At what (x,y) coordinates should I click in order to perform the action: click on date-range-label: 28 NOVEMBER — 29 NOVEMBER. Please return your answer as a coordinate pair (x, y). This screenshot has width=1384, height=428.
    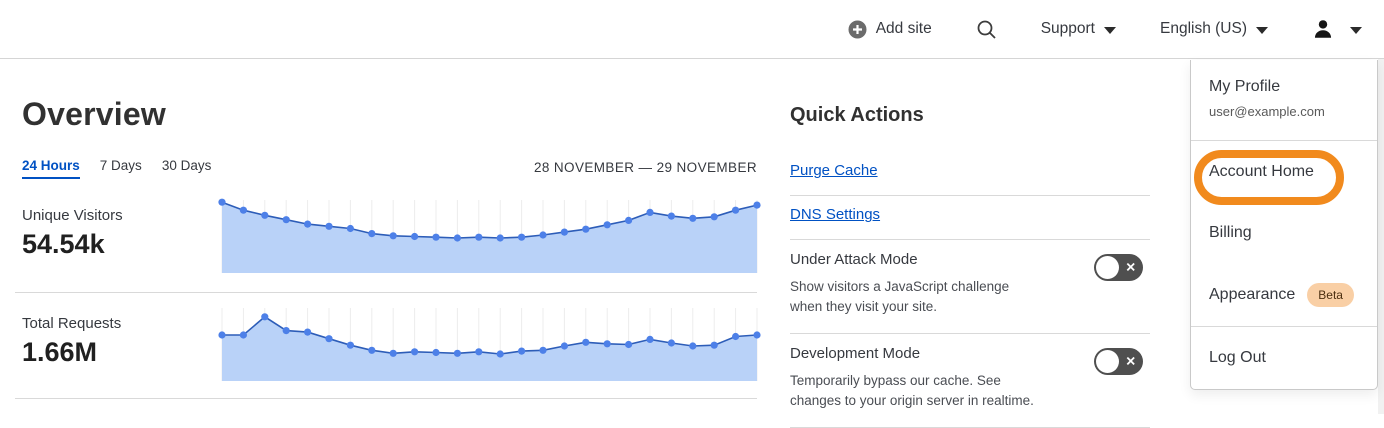
    Looking at the image, I should click on (645, 167).